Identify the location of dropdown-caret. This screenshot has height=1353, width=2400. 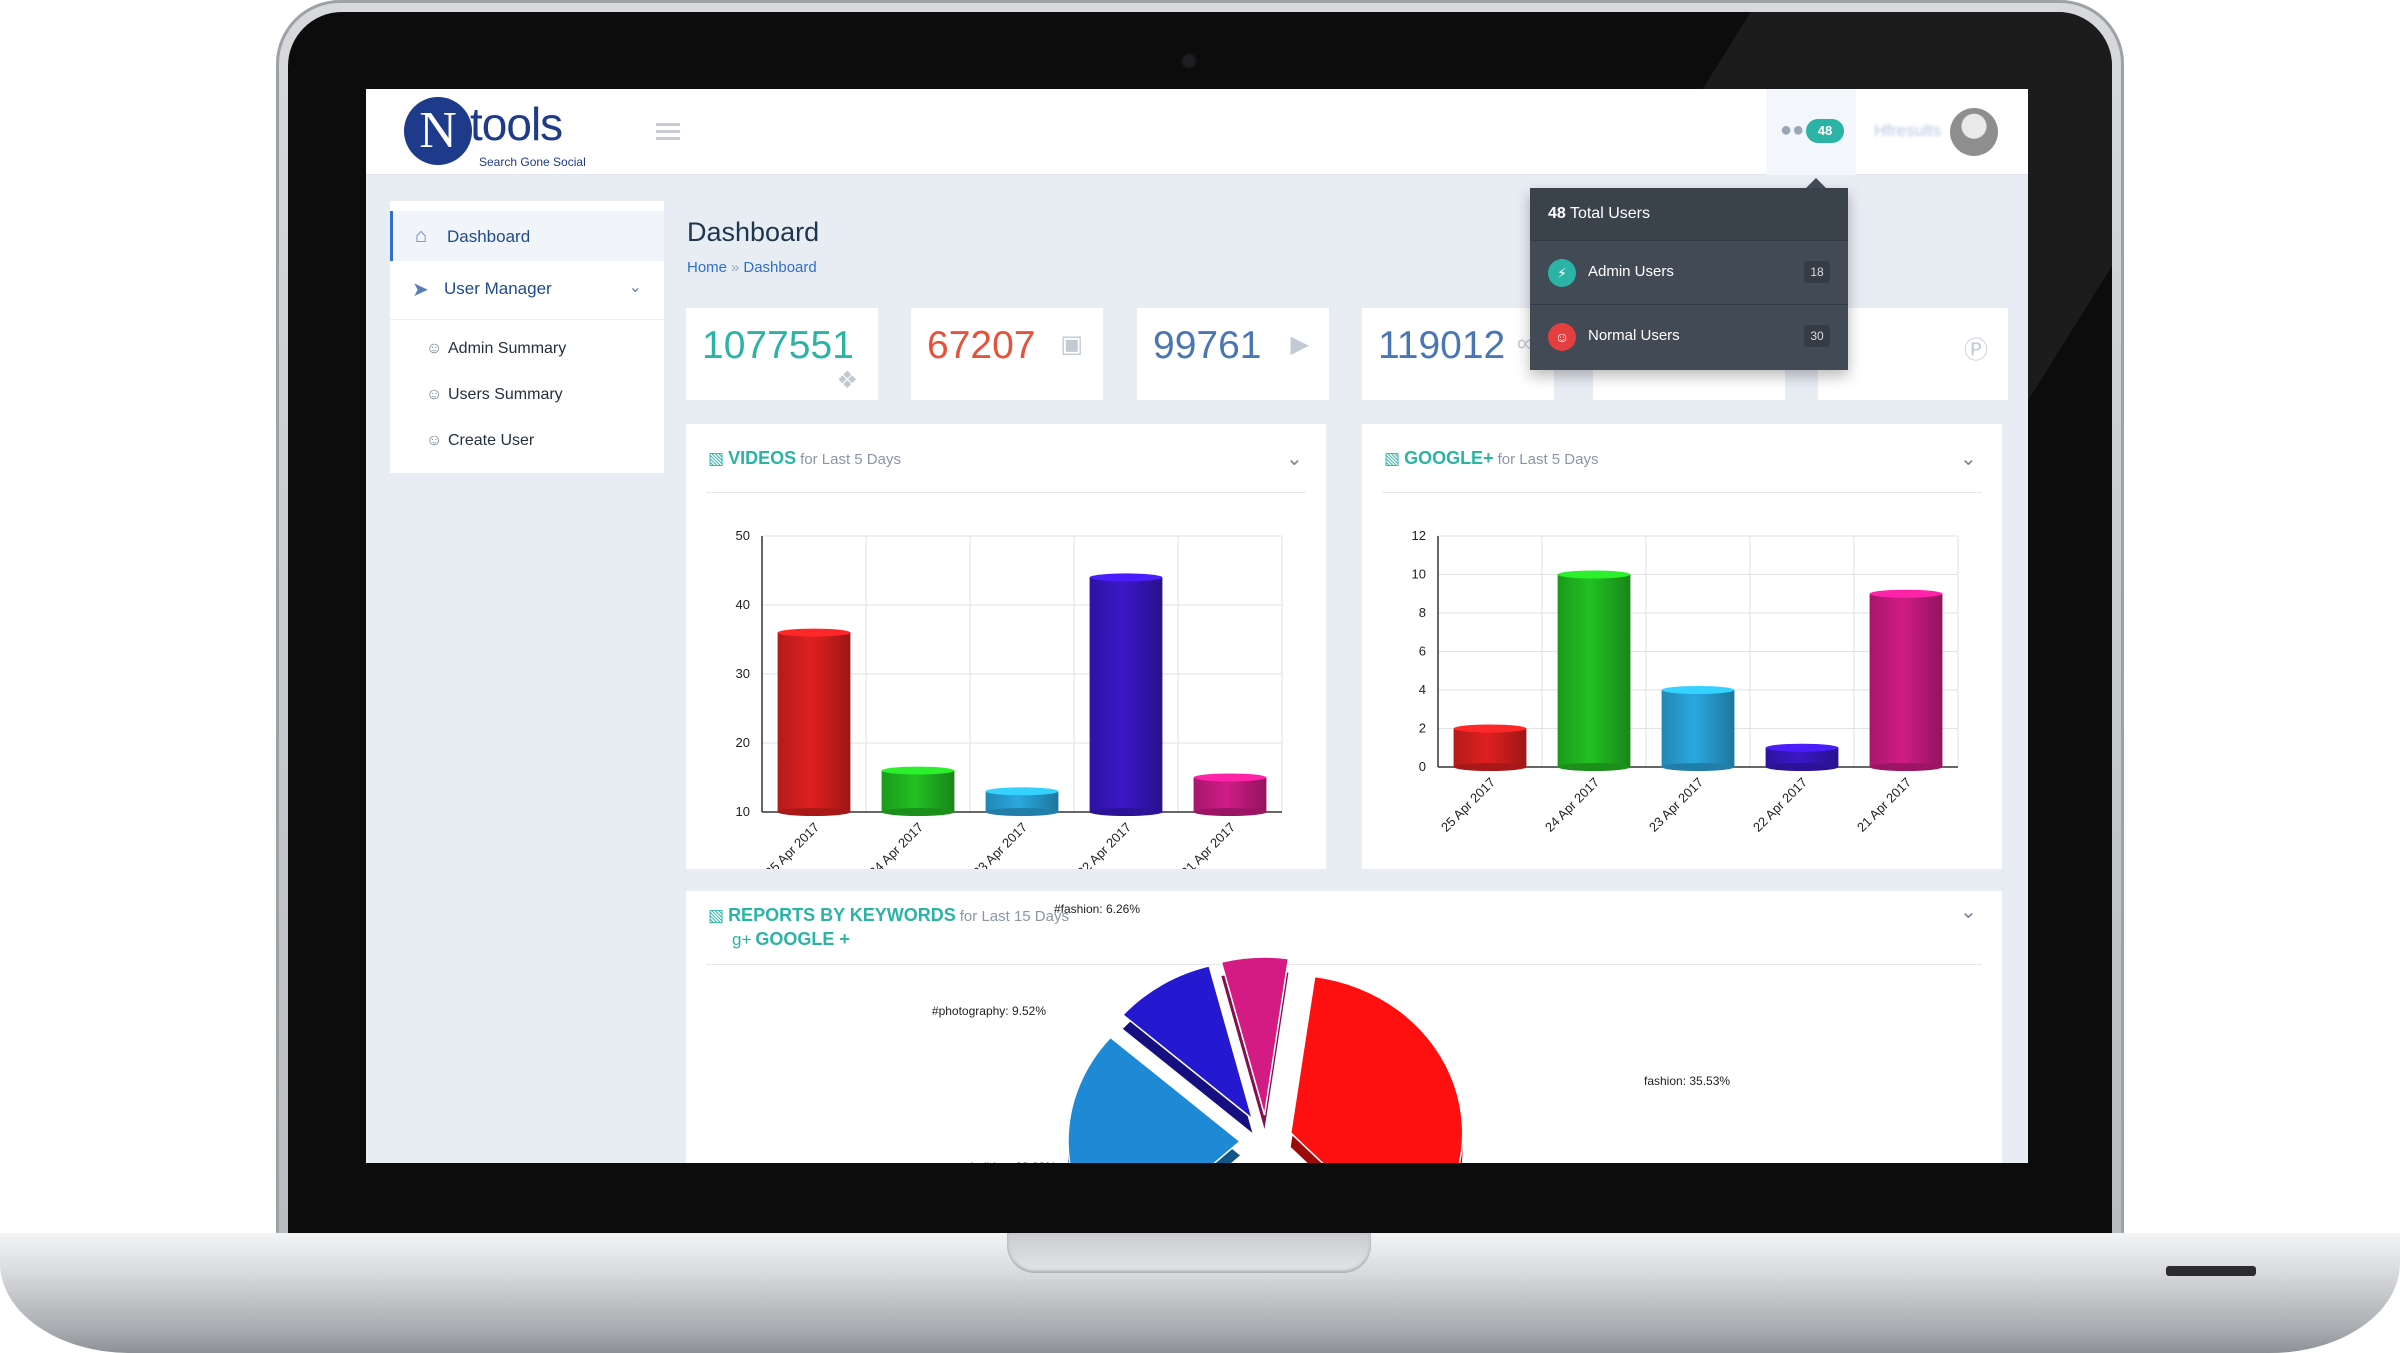
(1816, 183).